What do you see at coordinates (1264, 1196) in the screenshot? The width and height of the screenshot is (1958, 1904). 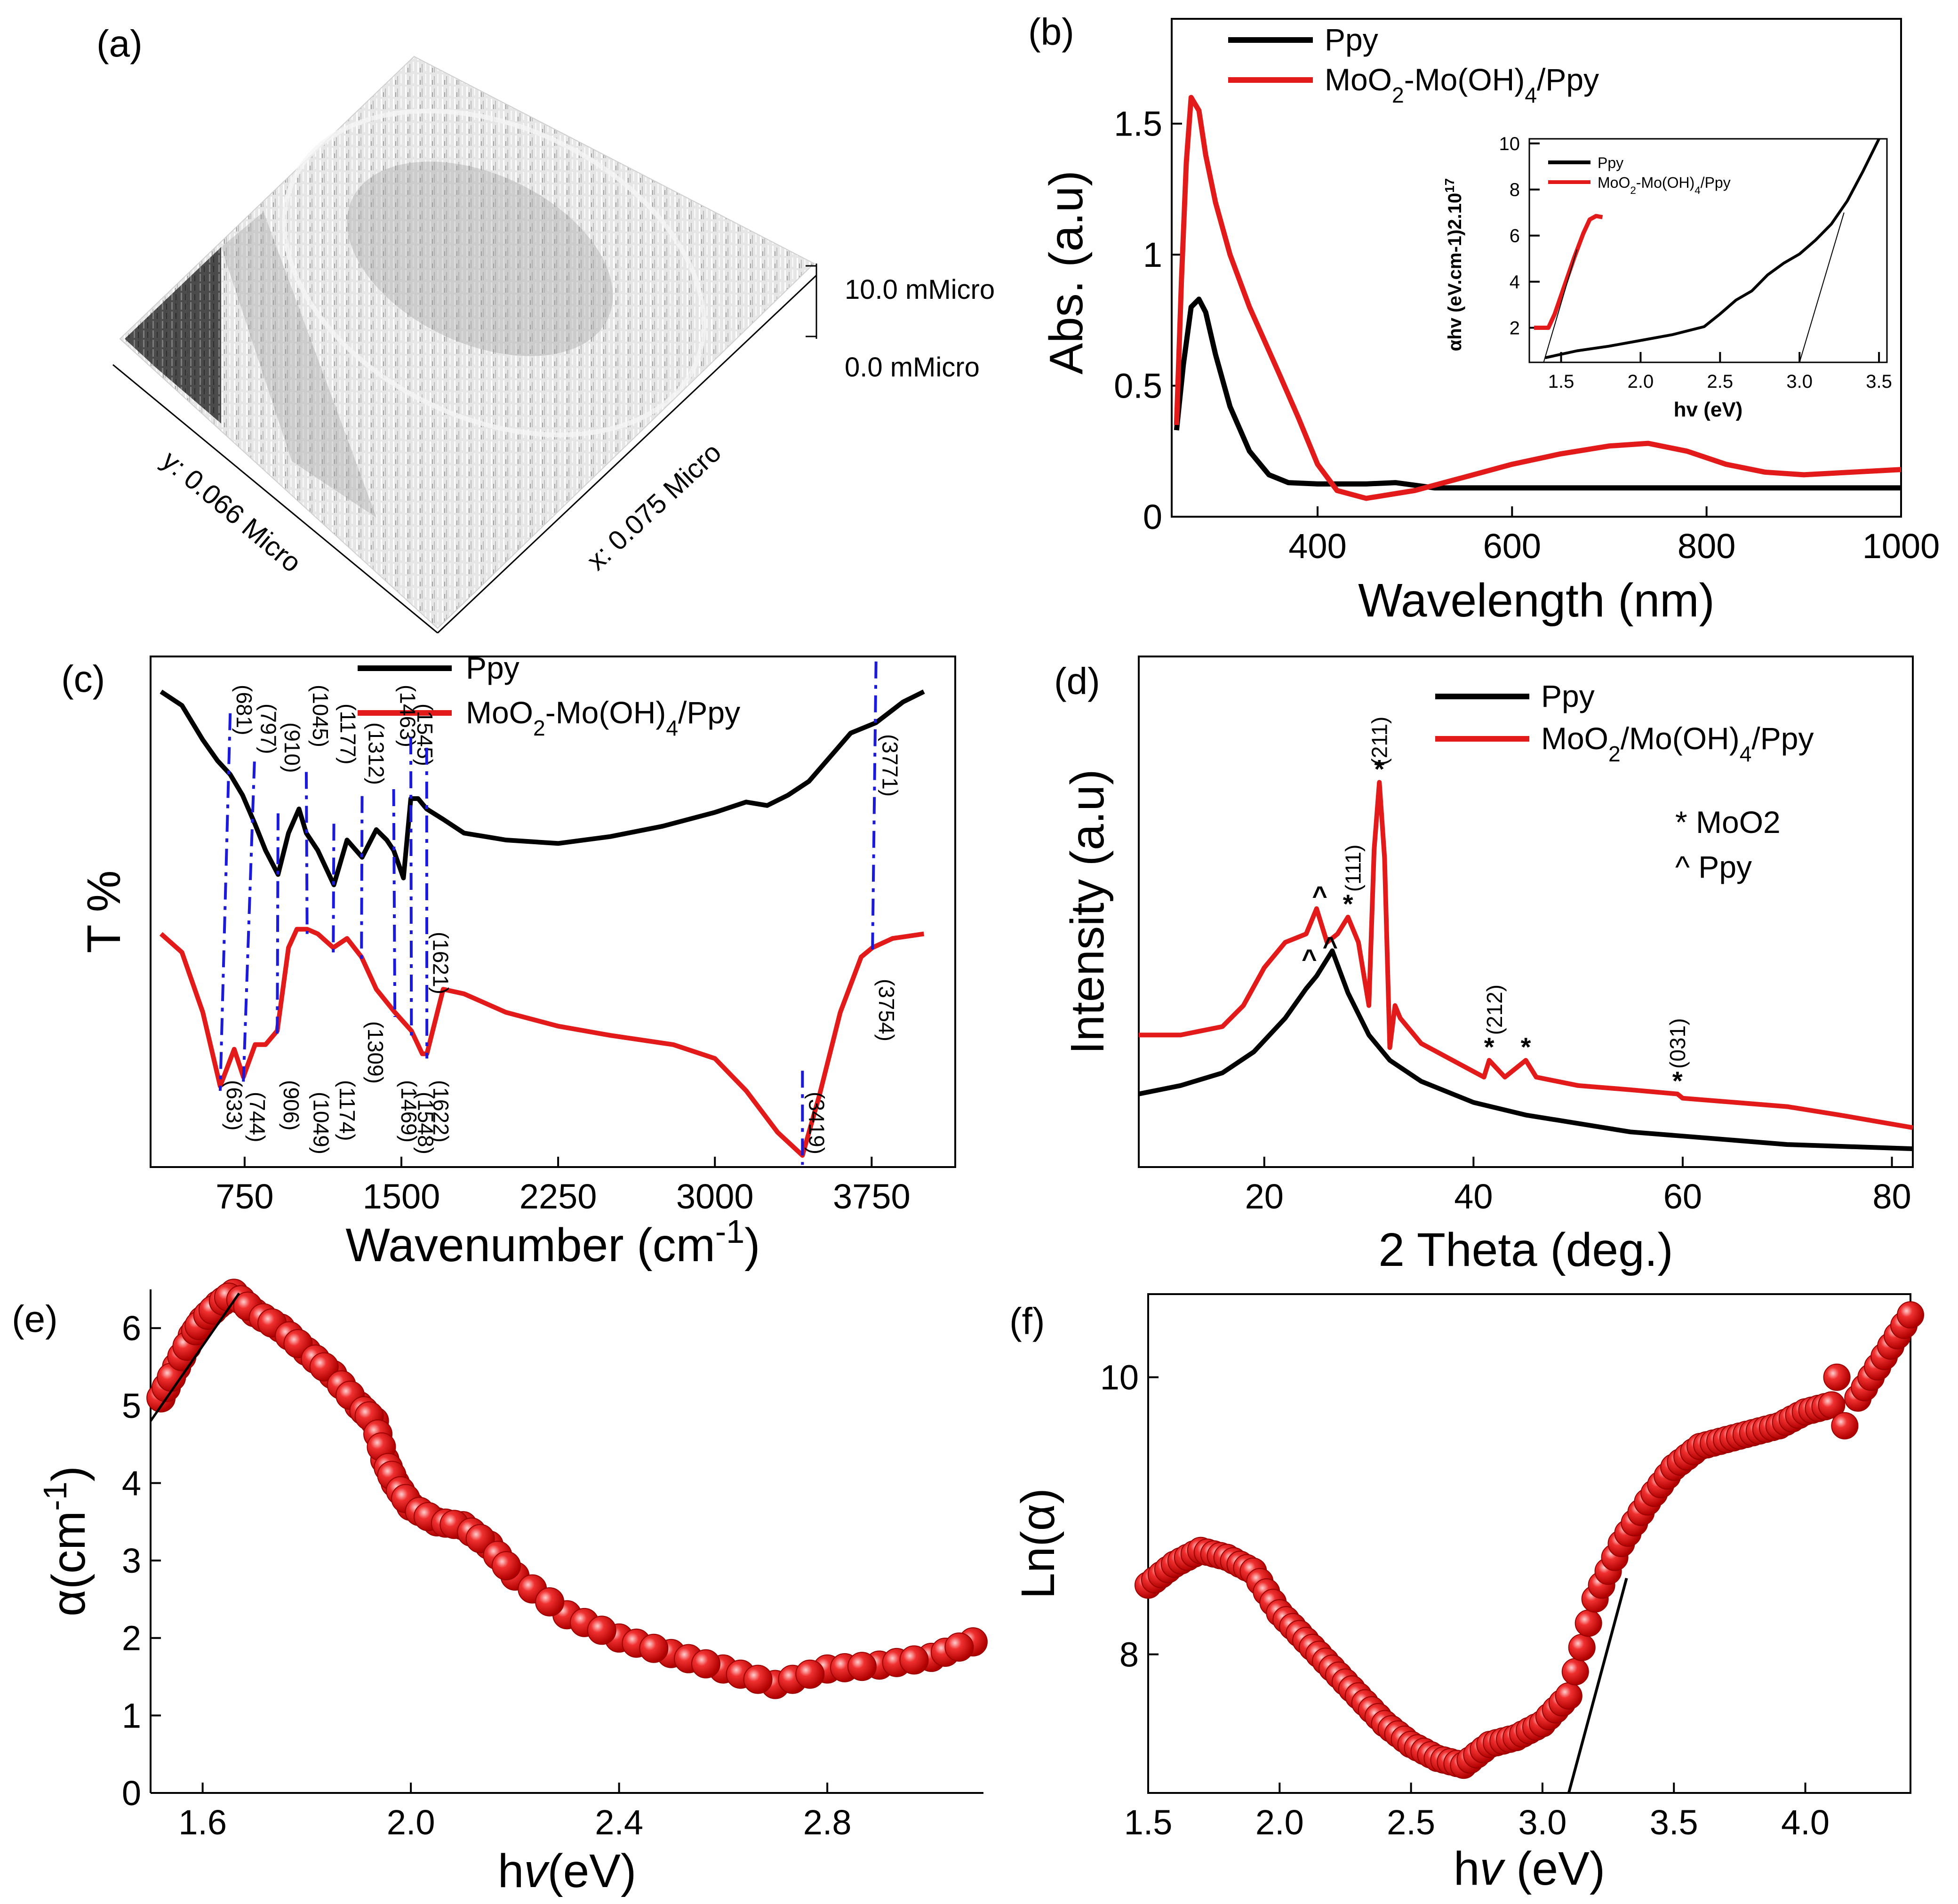 I see `chart-d-x-tick-label: 20` at bounding box center [1264, 1196].